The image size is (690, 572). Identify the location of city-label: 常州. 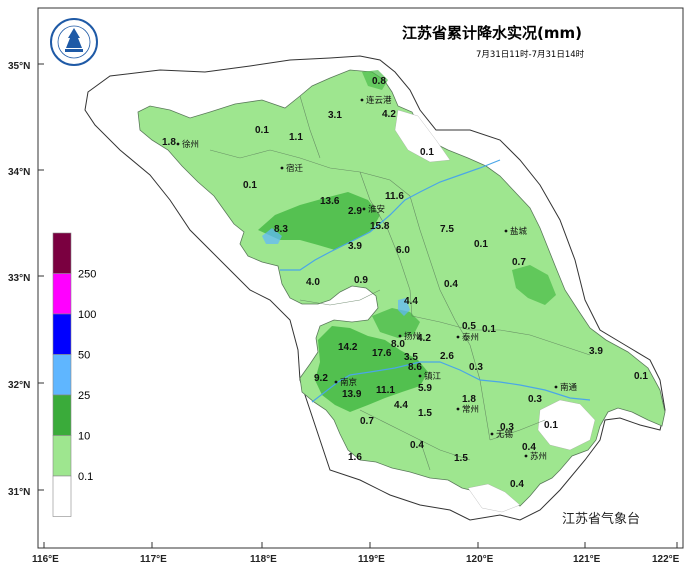
(470, 409).